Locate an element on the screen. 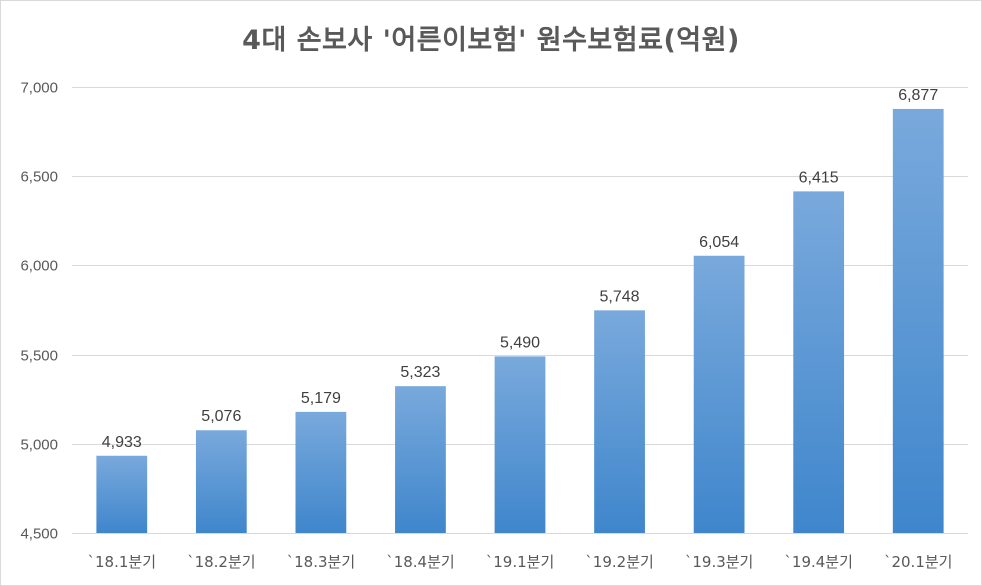 The image size is (982, 586). x-tick-label: `19.1분기 is located at coordinates (520, 562).